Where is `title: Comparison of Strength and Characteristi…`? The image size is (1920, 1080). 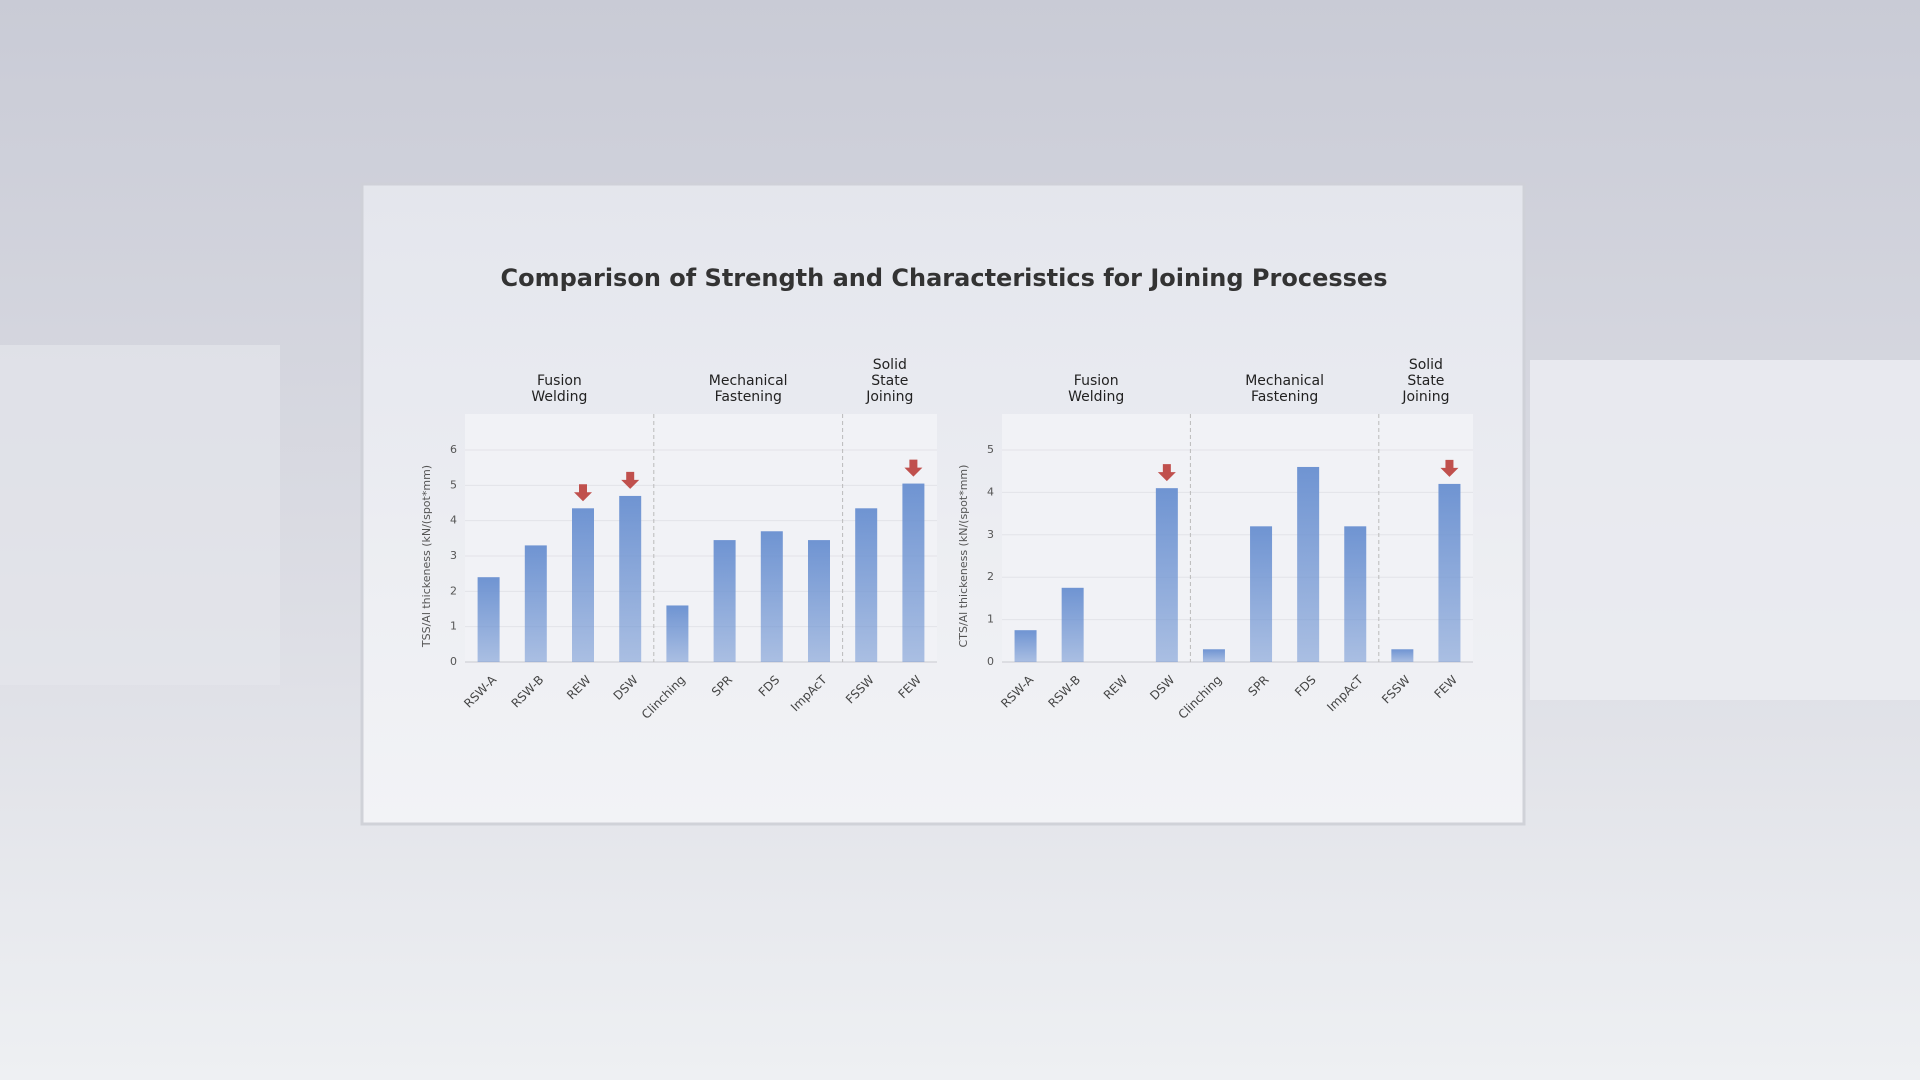 title: Comparison of Strength and Characteristi… is located at coordinates (944, 278).